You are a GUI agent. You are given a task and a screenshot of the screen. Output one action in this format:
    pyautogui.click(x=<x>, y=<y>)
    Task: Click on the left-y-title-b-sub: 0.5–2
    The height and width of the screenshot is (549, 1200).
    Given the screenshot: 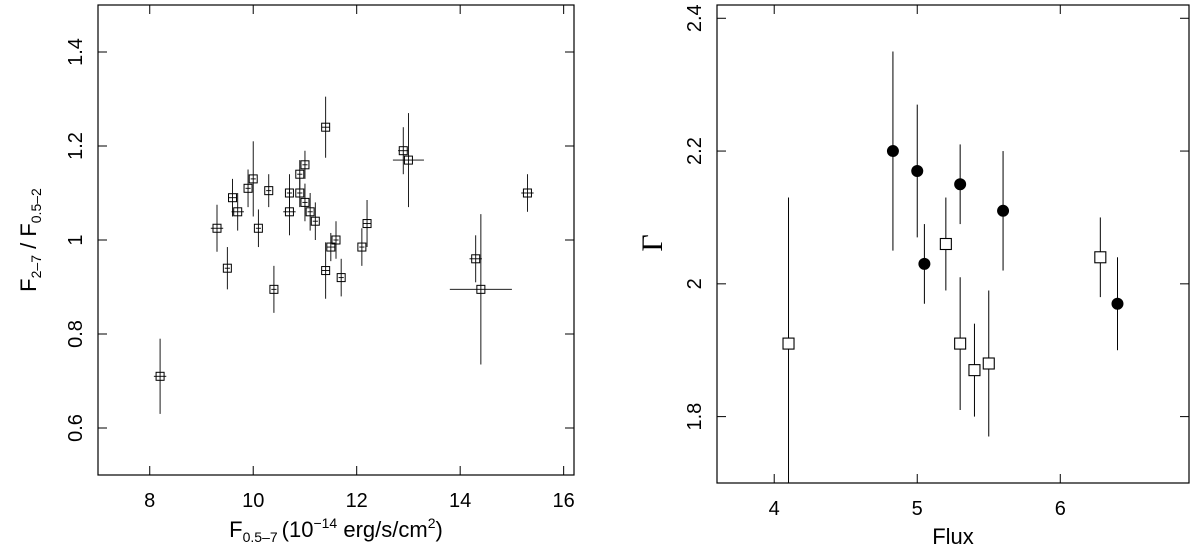 What is the action you would take?
    pyautogui.click(x=36, y=205)
    